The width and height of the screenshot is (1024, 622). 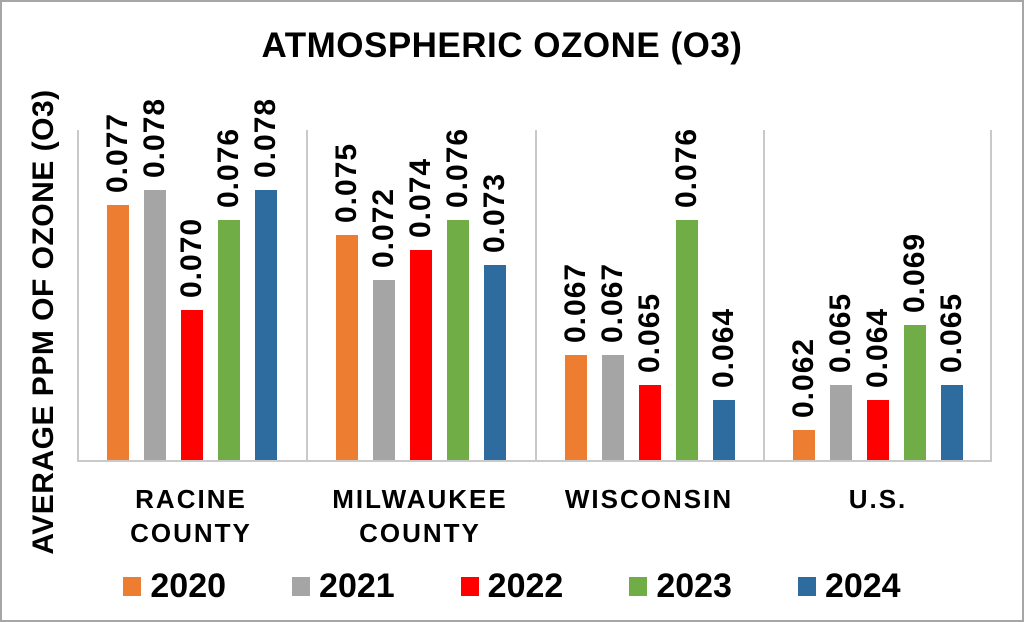 What do you see at coordinates (132, 586) in the screenshot?
I see `legend-swatch-2020` at bounding box center [132, 586].